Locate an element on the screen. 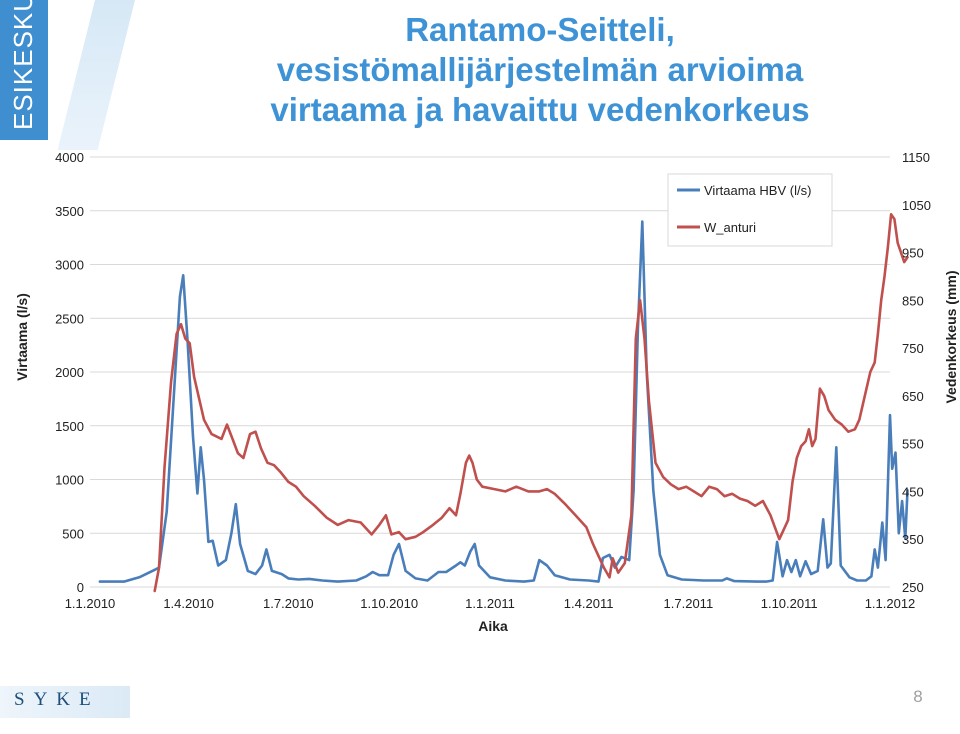 The height and width of the screenshot is (734, 960). y-right-tick-label: 350 is located at coordinates (913, 539).